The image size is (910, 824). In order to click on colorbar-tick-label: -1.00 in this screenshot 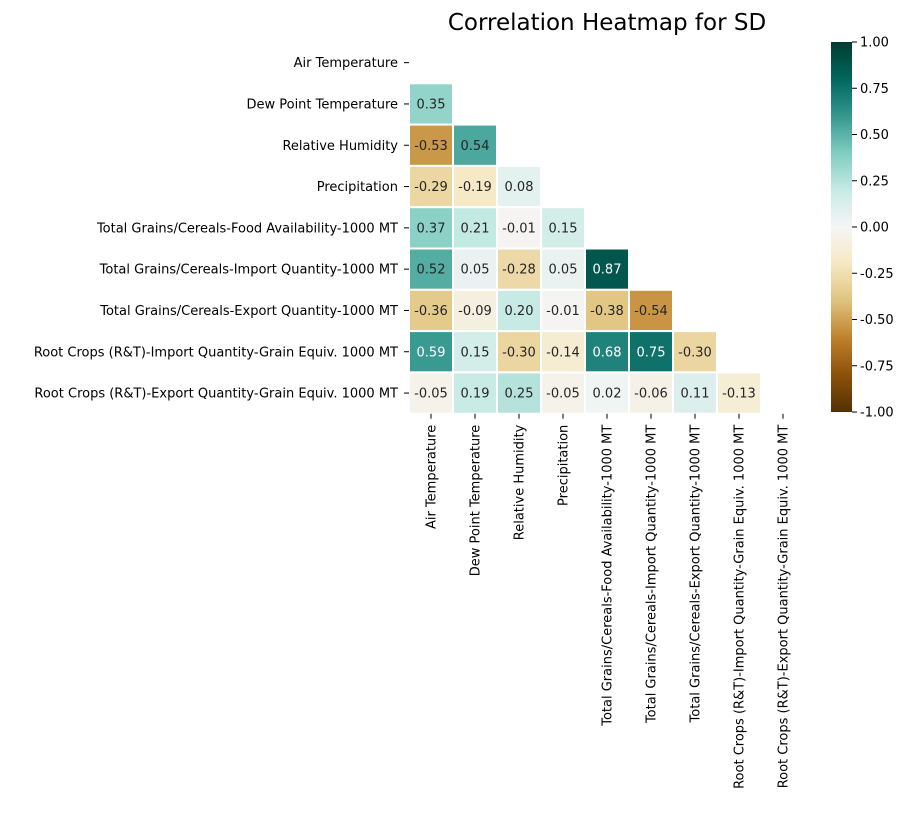, I will do `click(877, 413)`.